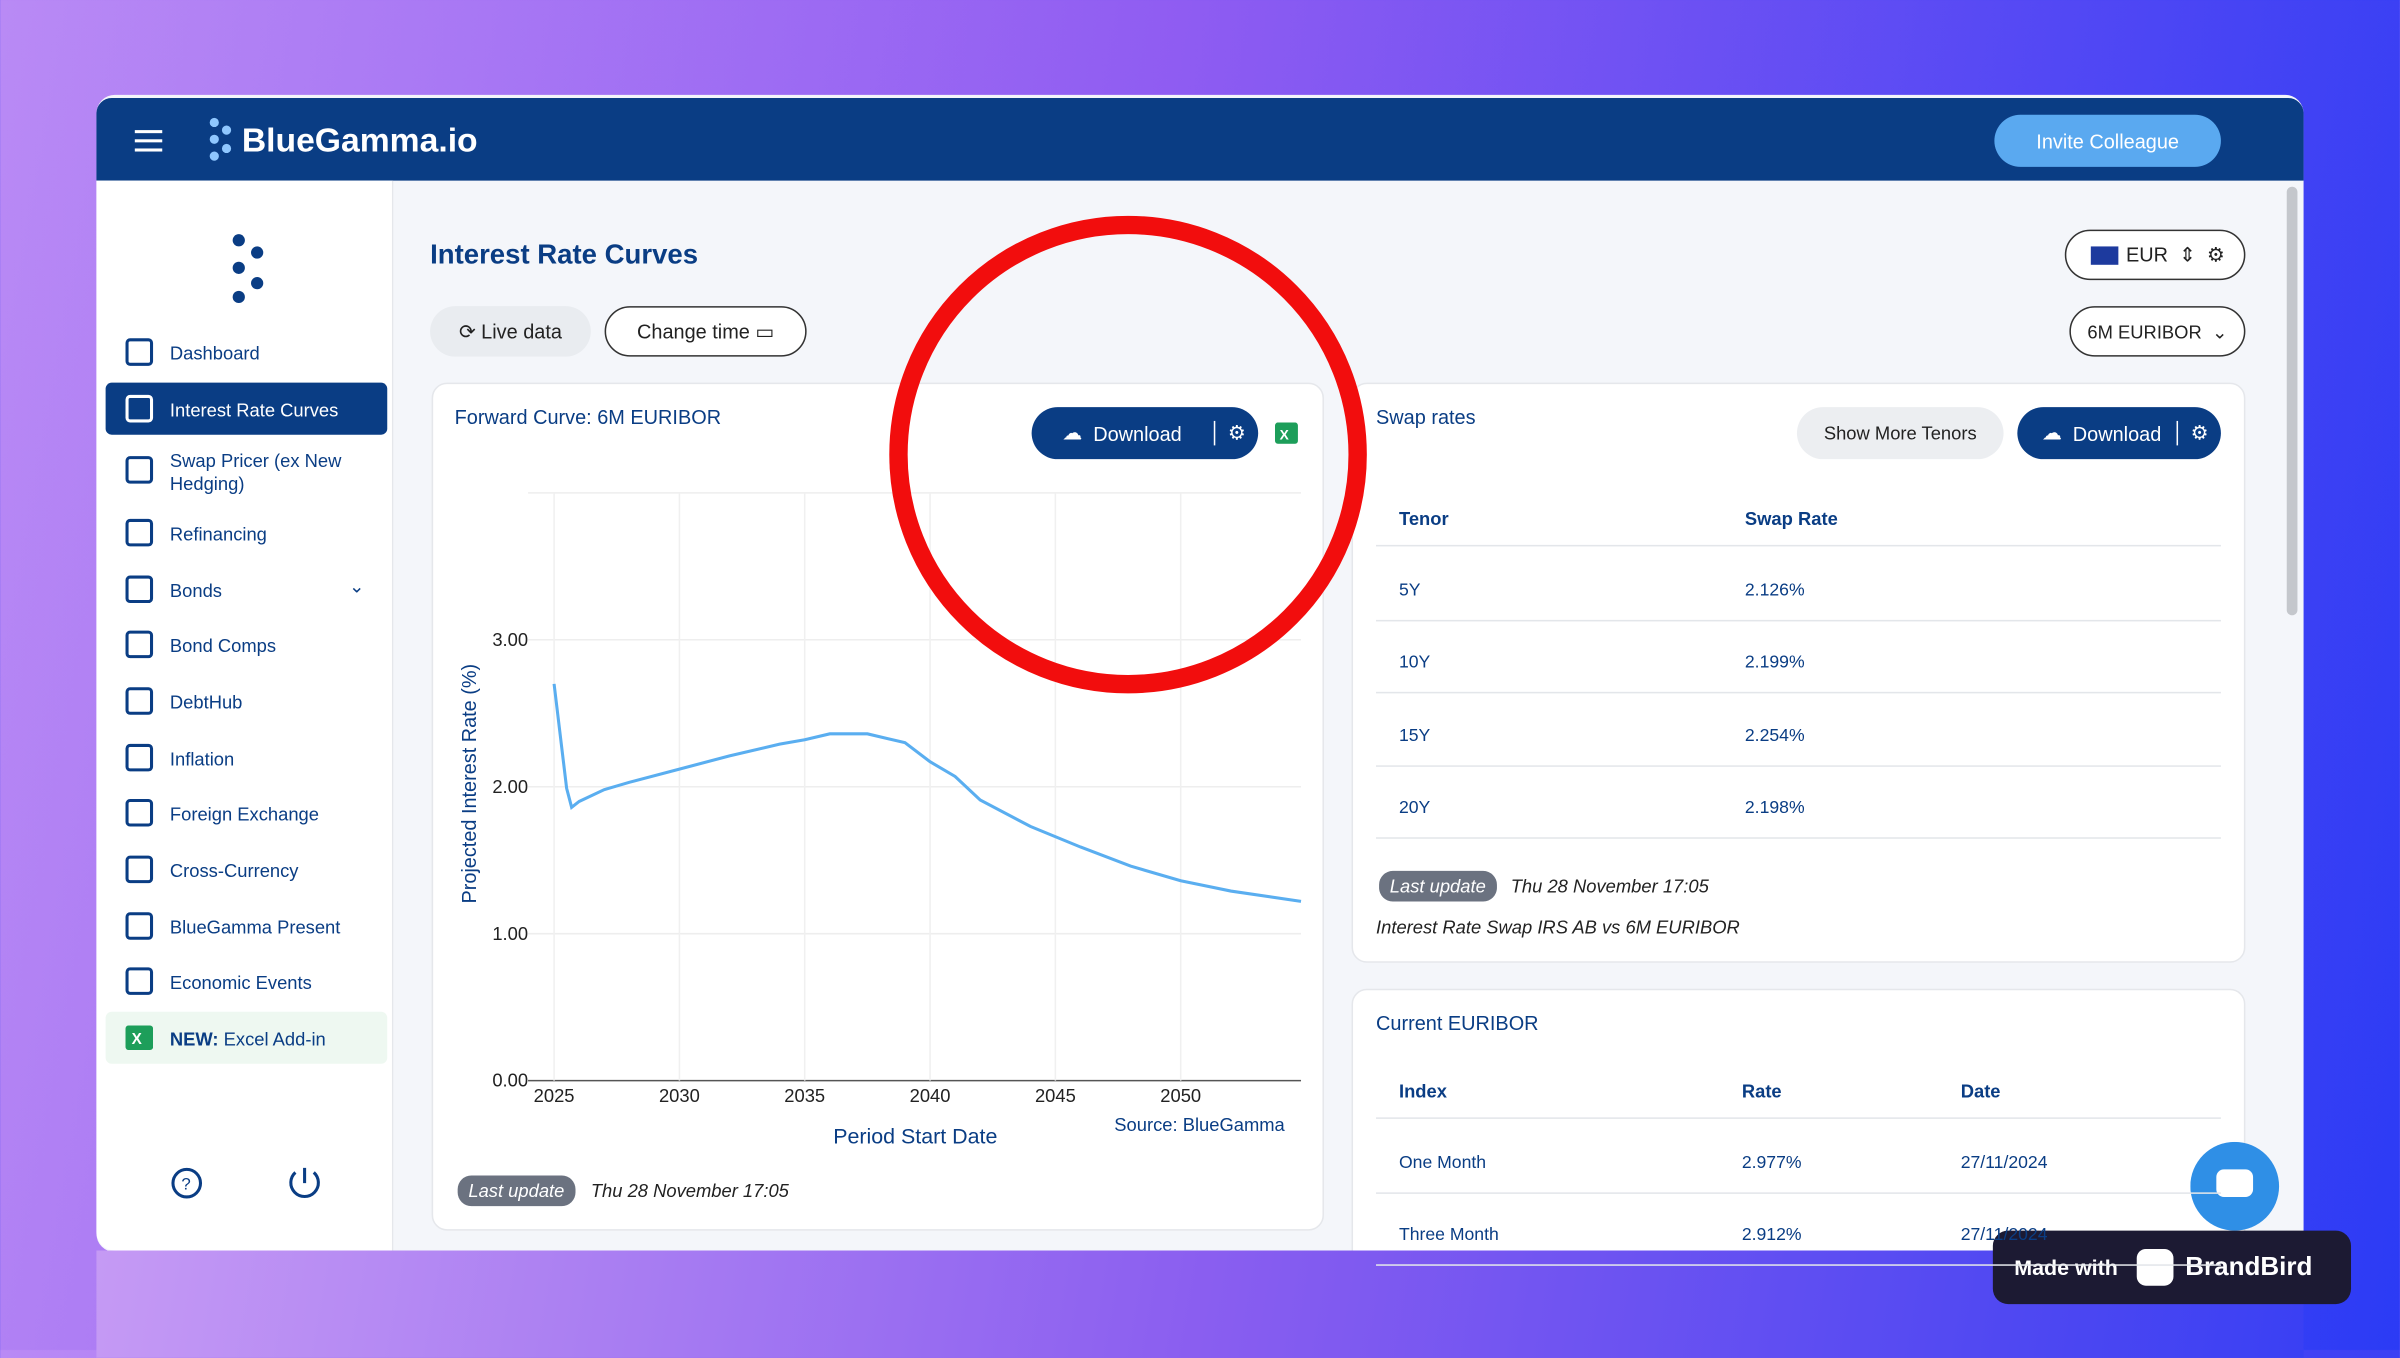 The width and height of the screenshot is (2400, 1358). Describe the element at coordinates (2104, 255) in the screenshot. I see `eu-flag` at that location.